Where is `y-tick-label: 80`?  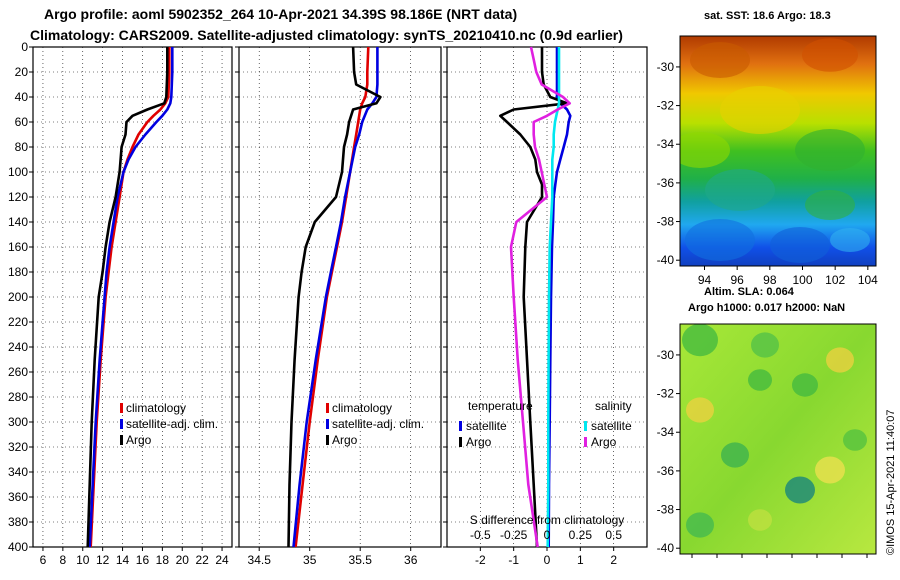 y-tick-label: 80 is located at coordinates (22, 147).